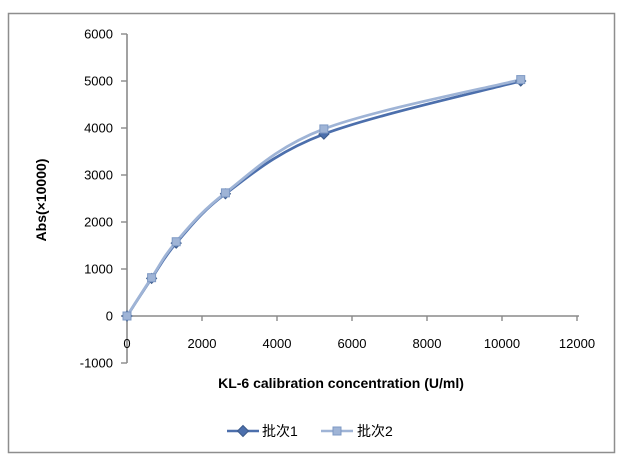  What do you see at coordinates (577, 343) in the screenshot?
I see `x-axis-tick-label: 12000` at bounding box center [577, 343].